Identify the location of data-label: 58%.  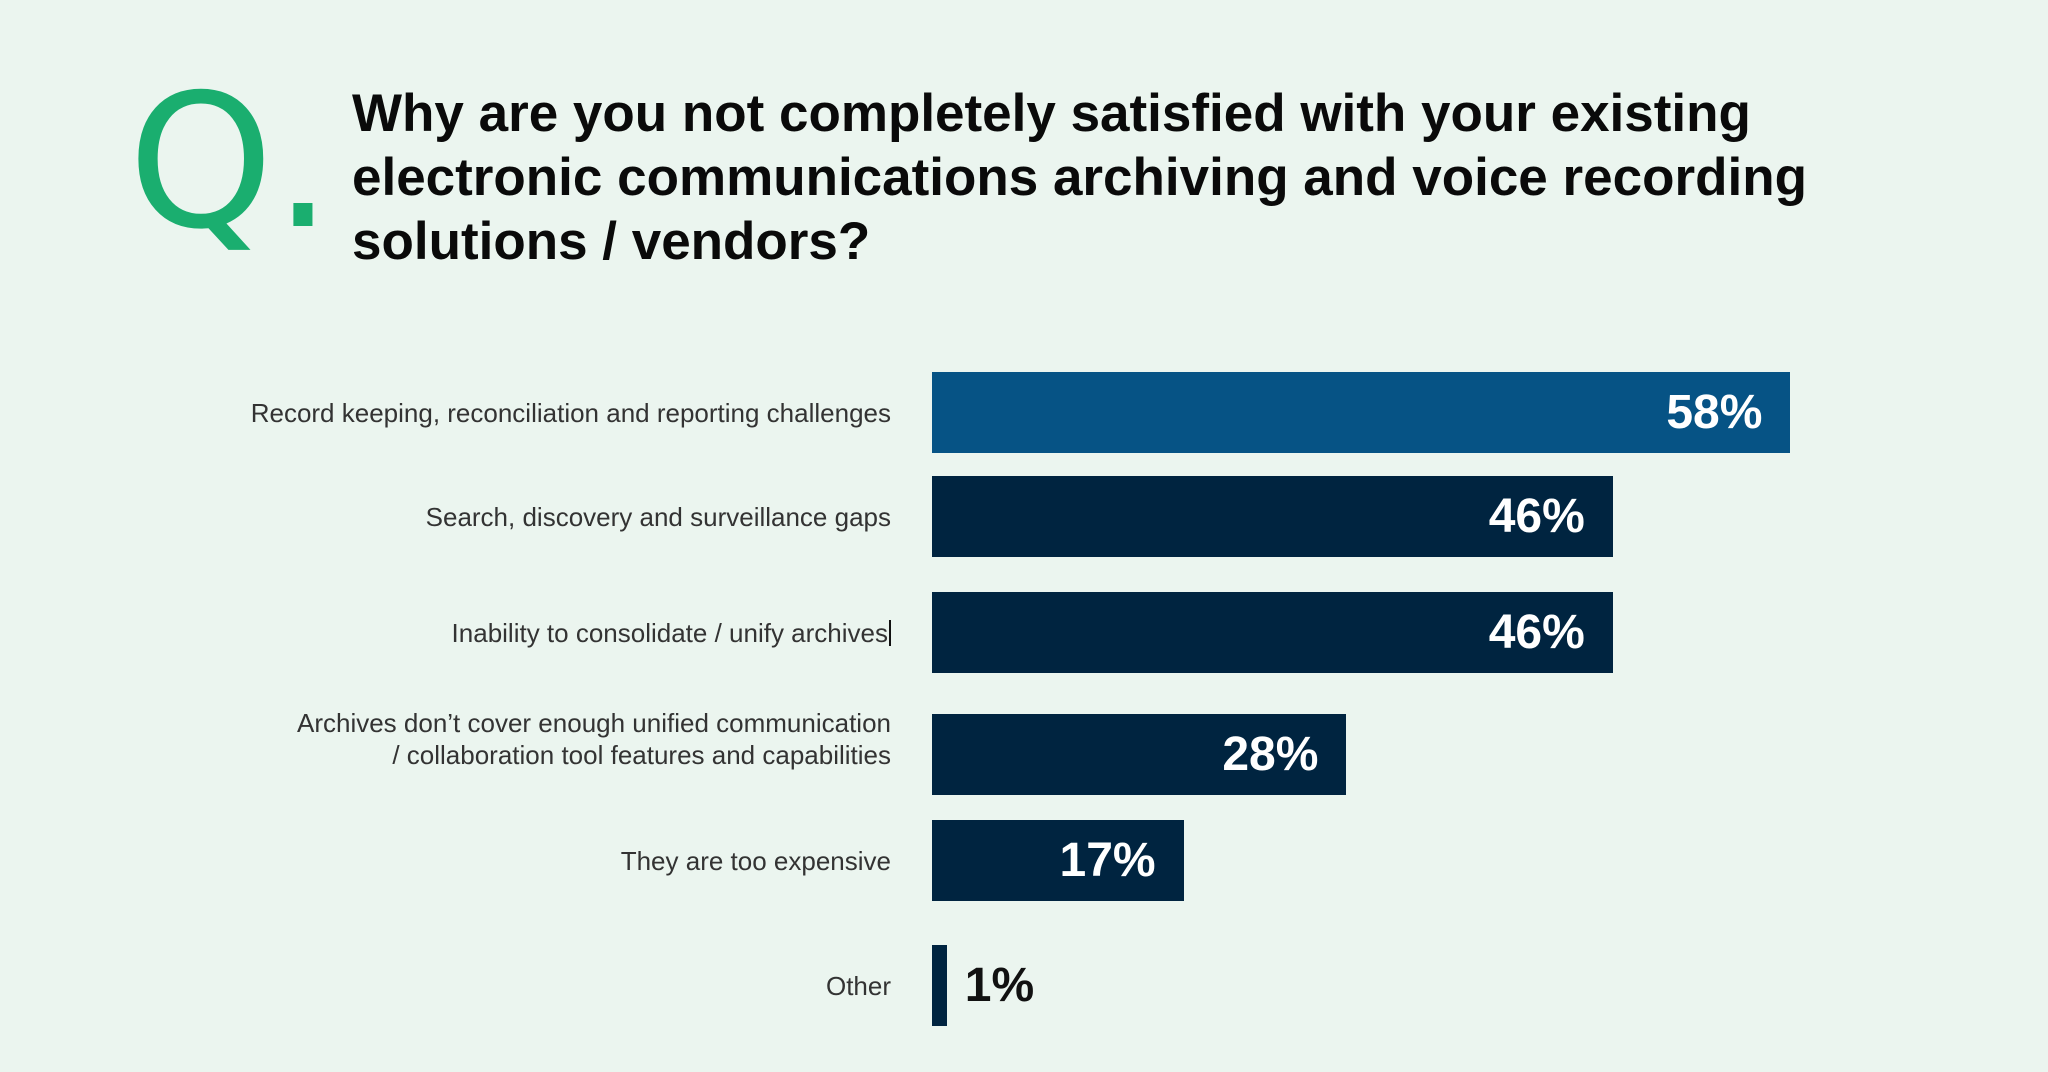
(1714, 412).